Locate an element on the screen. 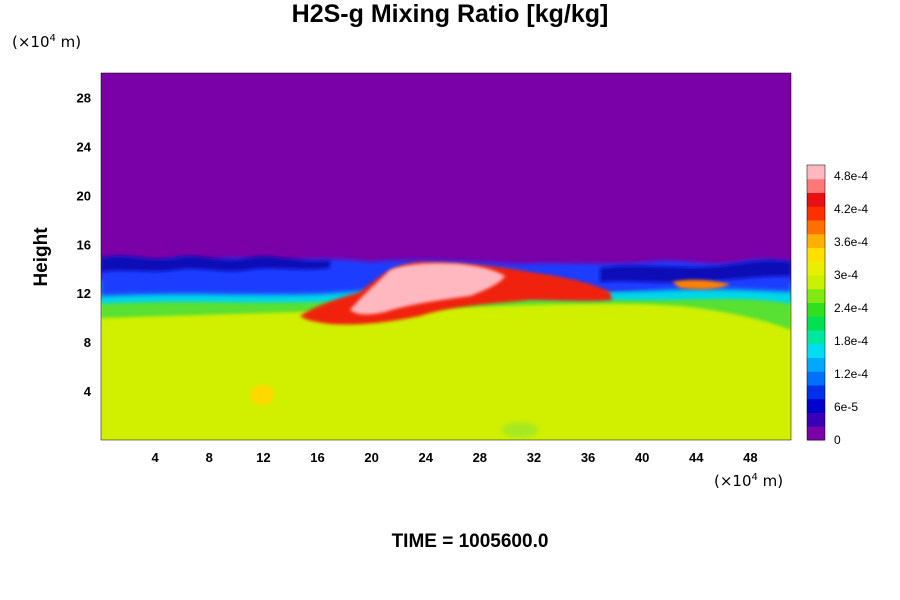  y-axis-unit: (×104 m) is located at coordinates (47, 42).